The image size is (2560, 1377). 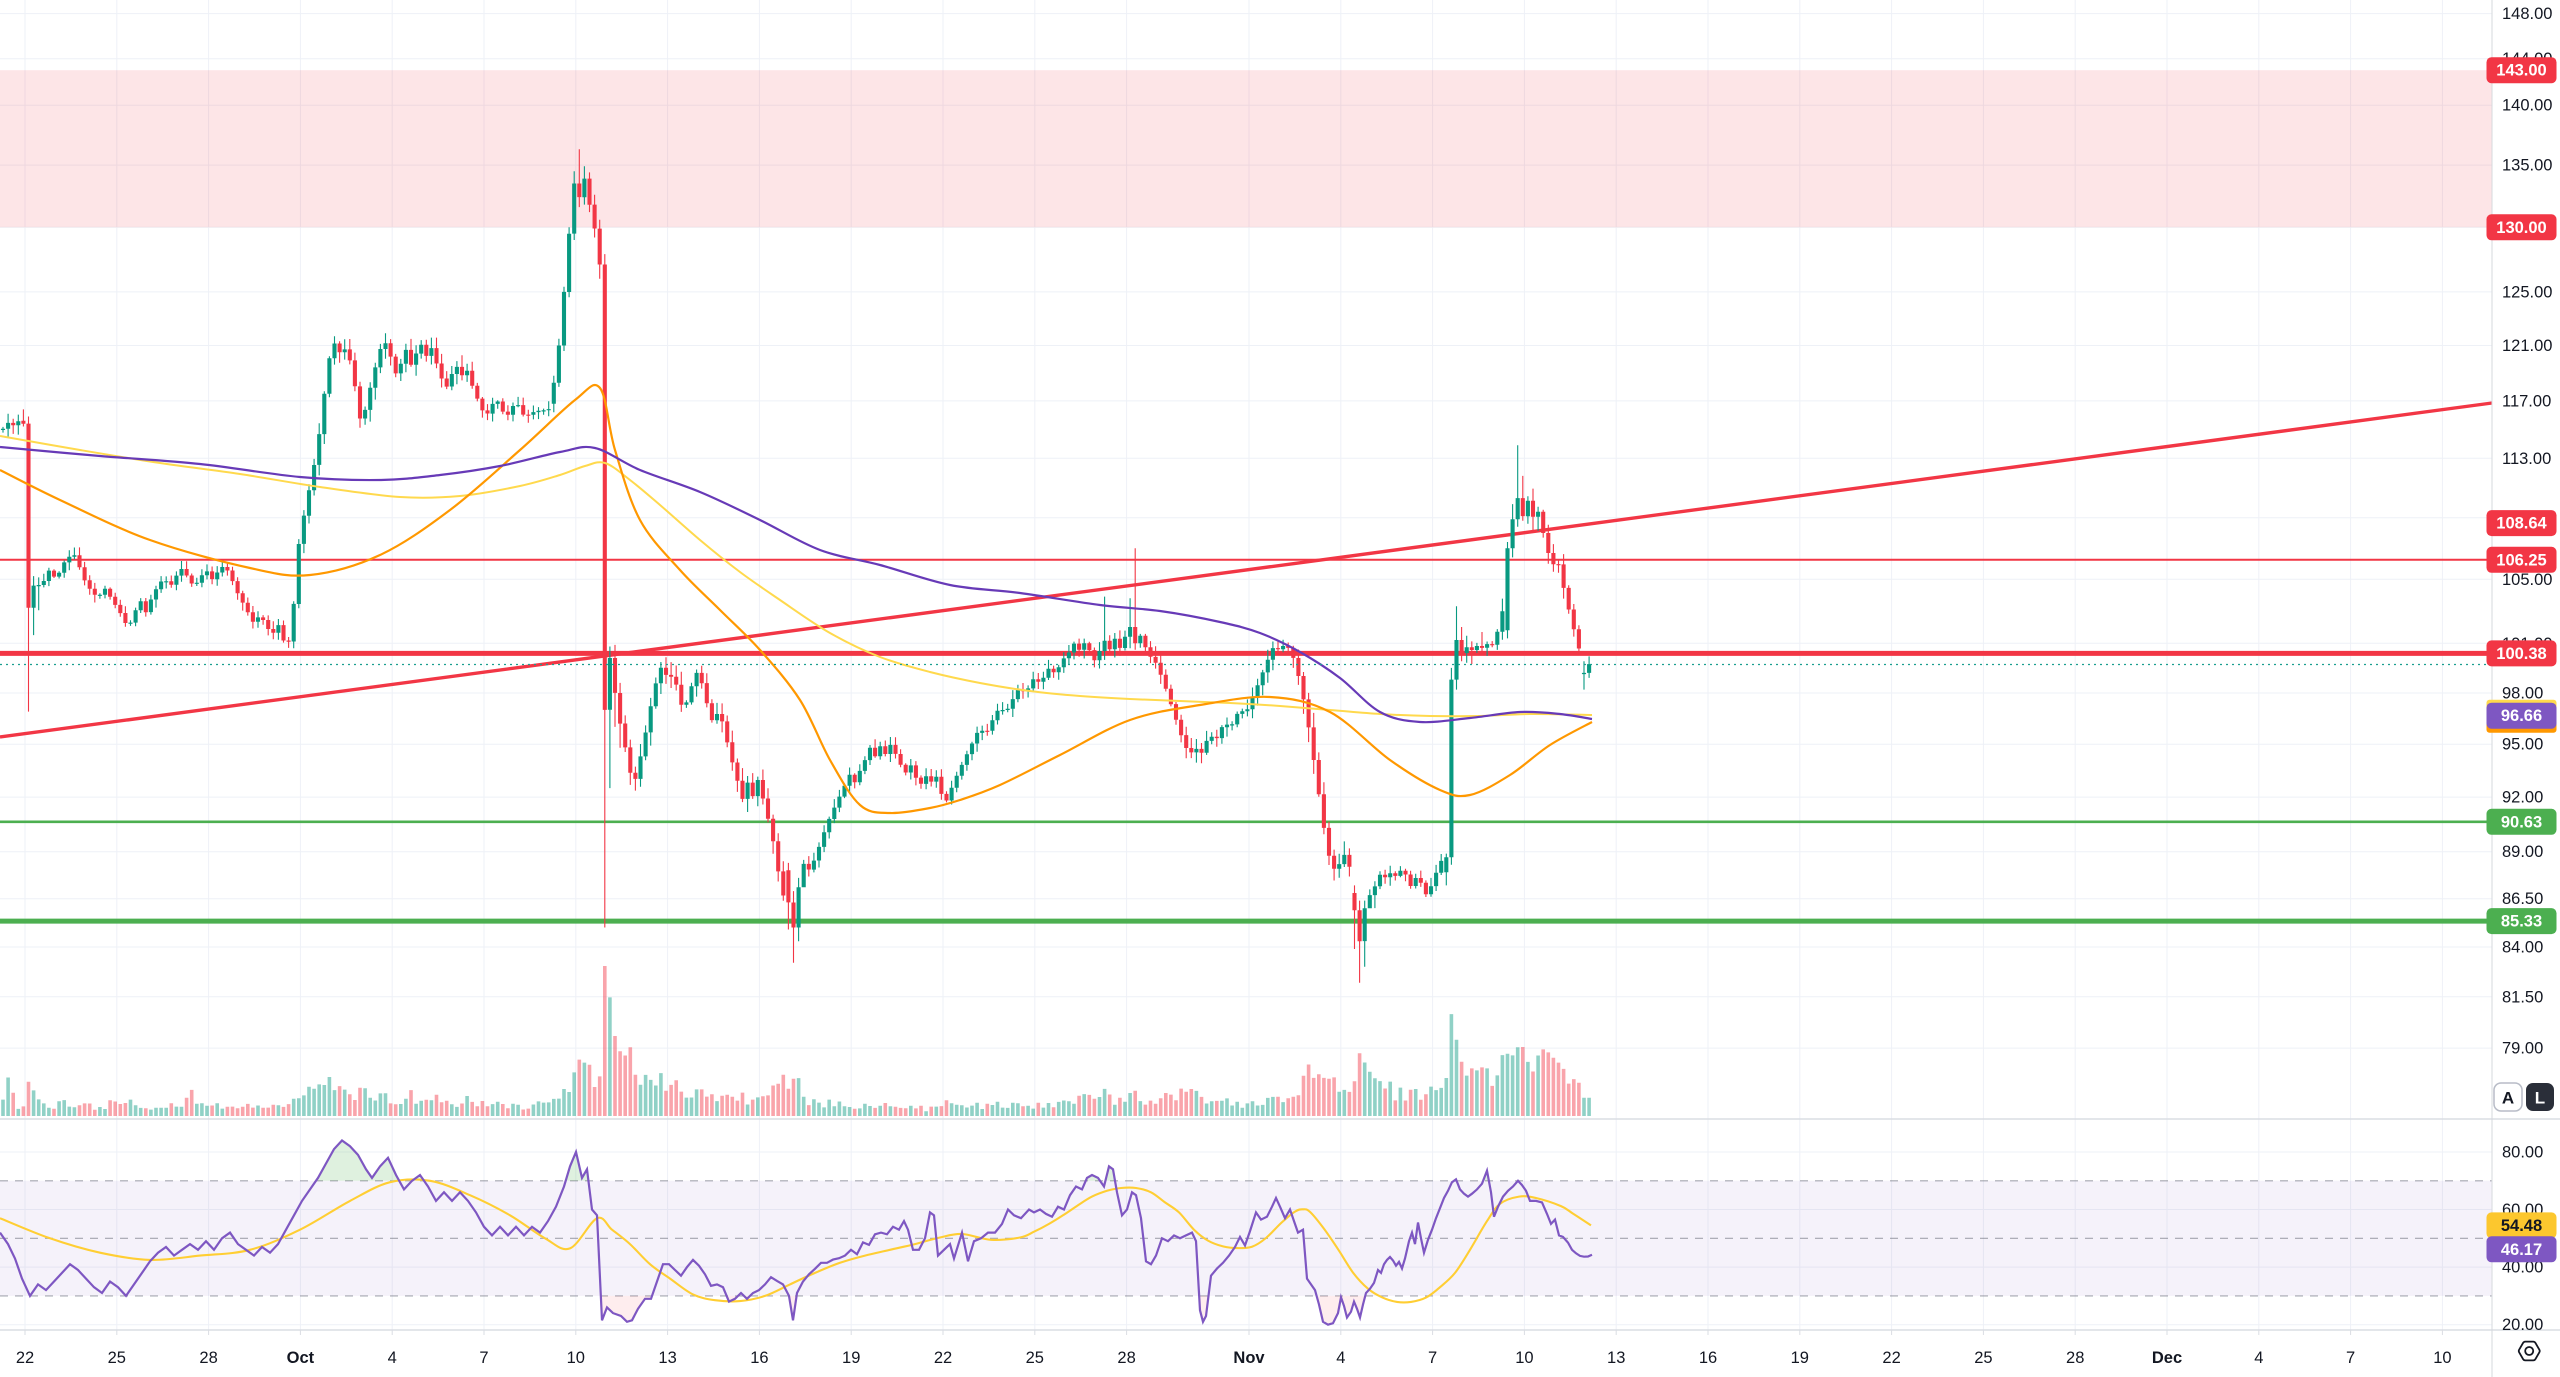 What do you see at coordinates (2527, 106) in the screenshot?
I see `svg-text: 140.00` at bounding box center [2527, 106].